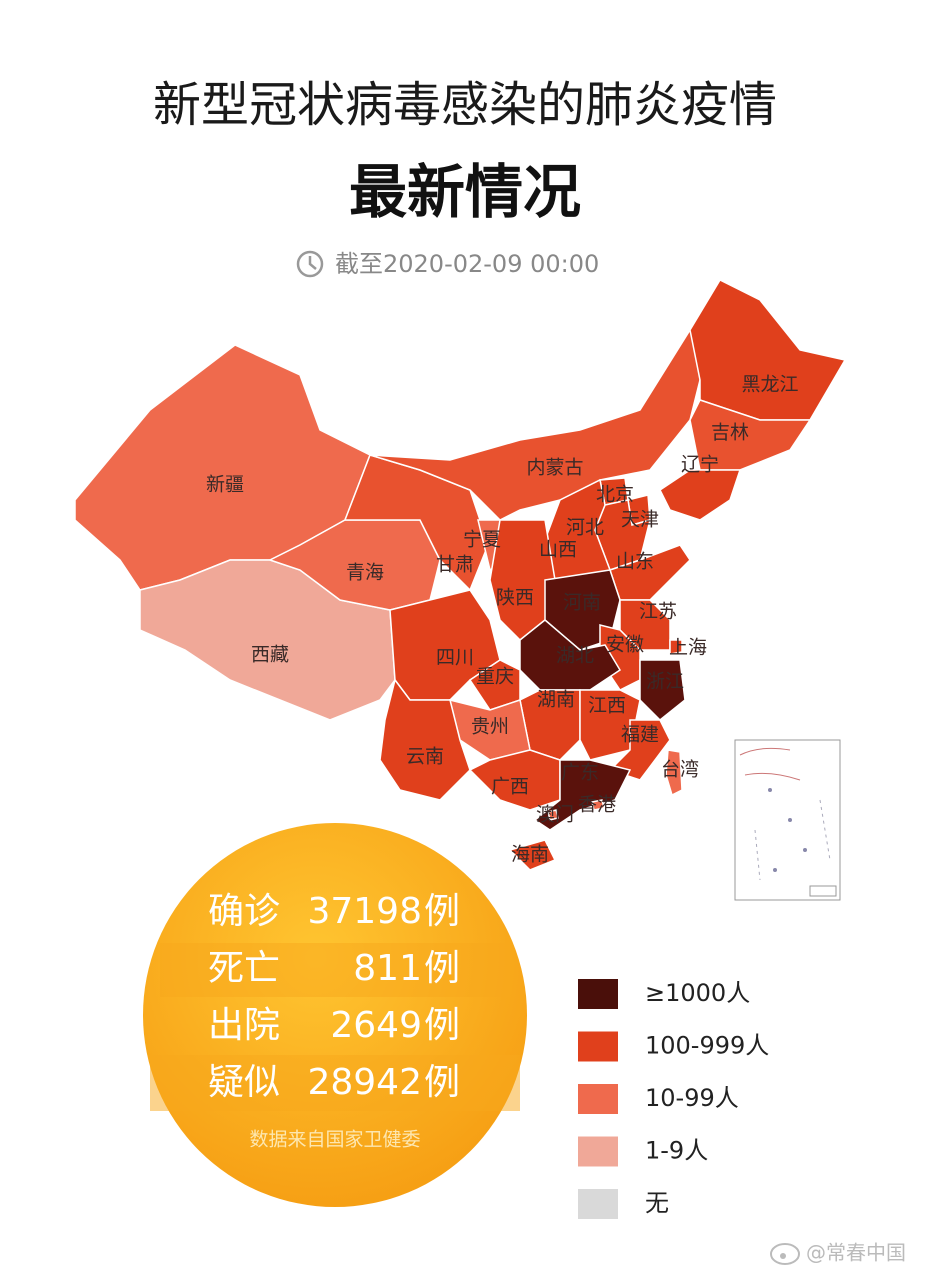 The height and width of the screenshot is (1280, 930). What do you see at coordinates (582, 603) in the screenshot?
I see `province-label: 河南` at bounding box center [582, 603].